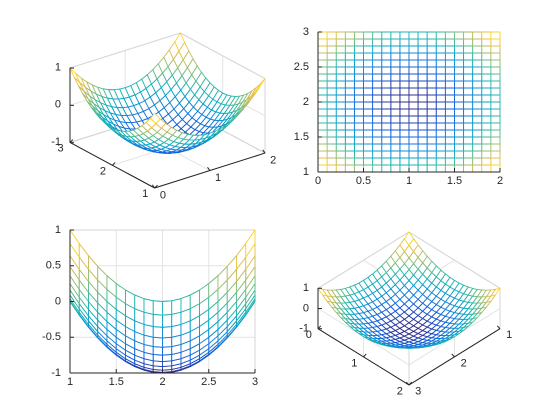 This screenshot has height=420, width=560. Describe the element at coordinates (58, 230) in the screenshot. I see `z-tick-label: 1` at that location.